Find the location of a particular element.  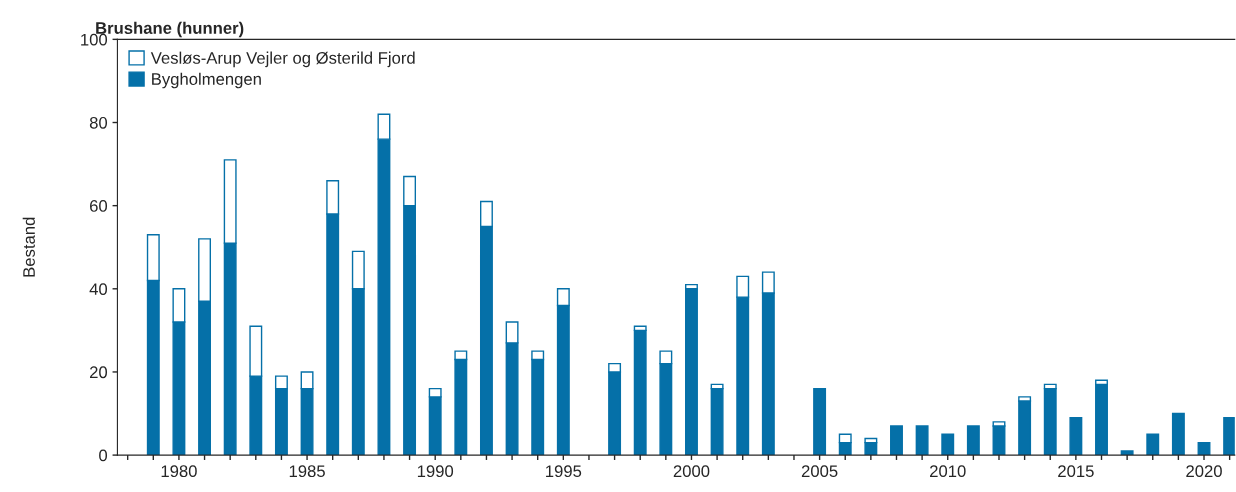

legend-label: Vesløs-Arup Vejler og Østerild Fjord is located at coordinates (282, 59).